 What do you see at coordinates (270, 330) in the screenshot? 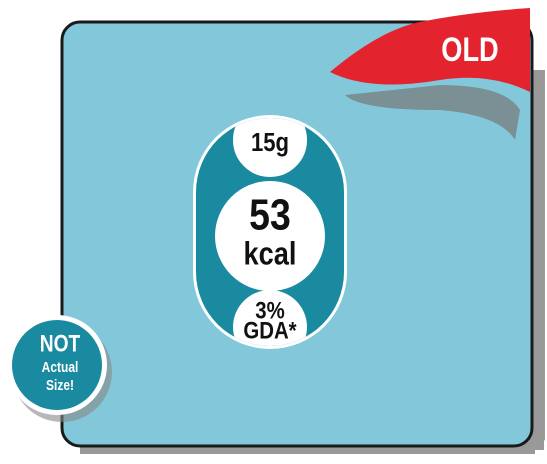
I see `gda-unit: GDA*` at bounding box center [270, 330].